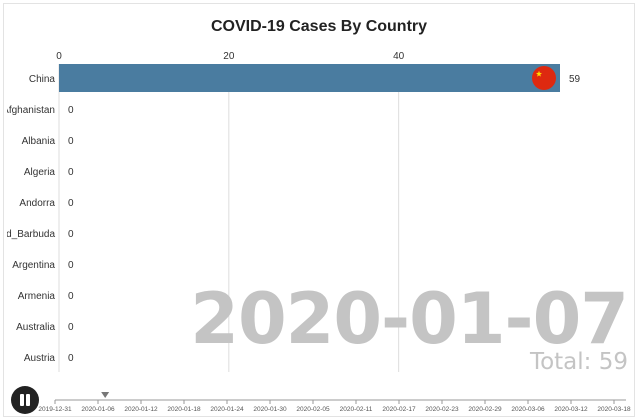 This screenshot has width=638, height=420. I want to click on total-label: Total: 59, so click(578, 362).